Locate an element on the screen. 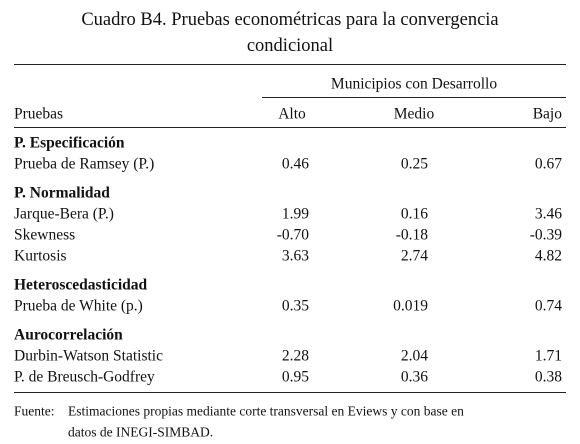 The width and height of the screenshot is (580, 444). column-header: Medio is located at coordinates (414, 114).